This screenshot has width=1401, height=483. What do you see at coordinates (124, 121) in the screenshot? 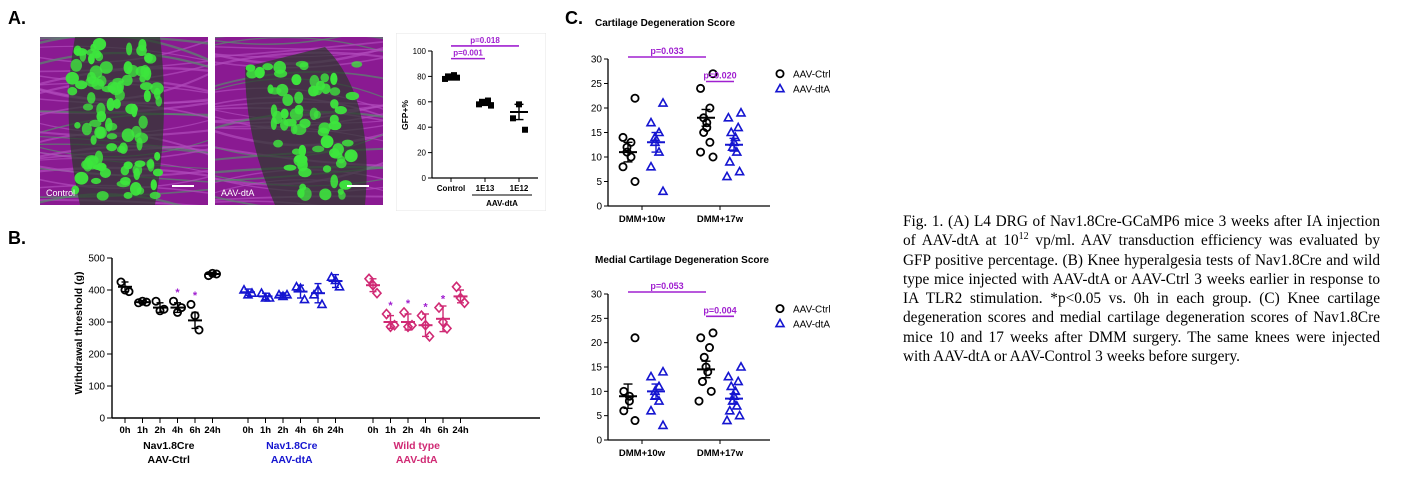
I see `micrograph-control: Control` at bounding box center [124, 121].